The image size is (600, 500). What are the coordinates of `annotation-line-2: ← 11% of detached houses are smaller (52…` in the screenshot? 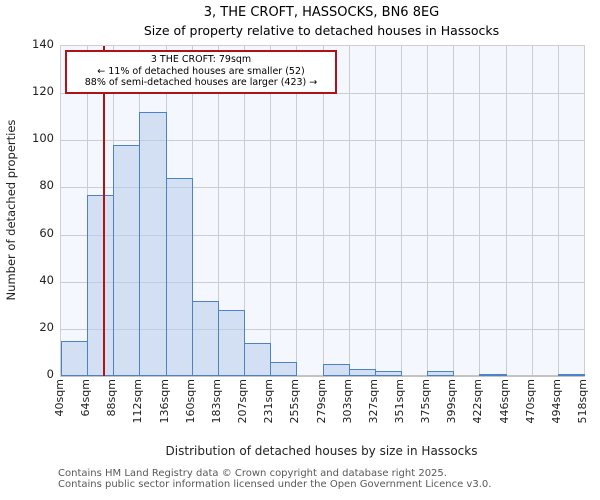 It's located at (201, 71).